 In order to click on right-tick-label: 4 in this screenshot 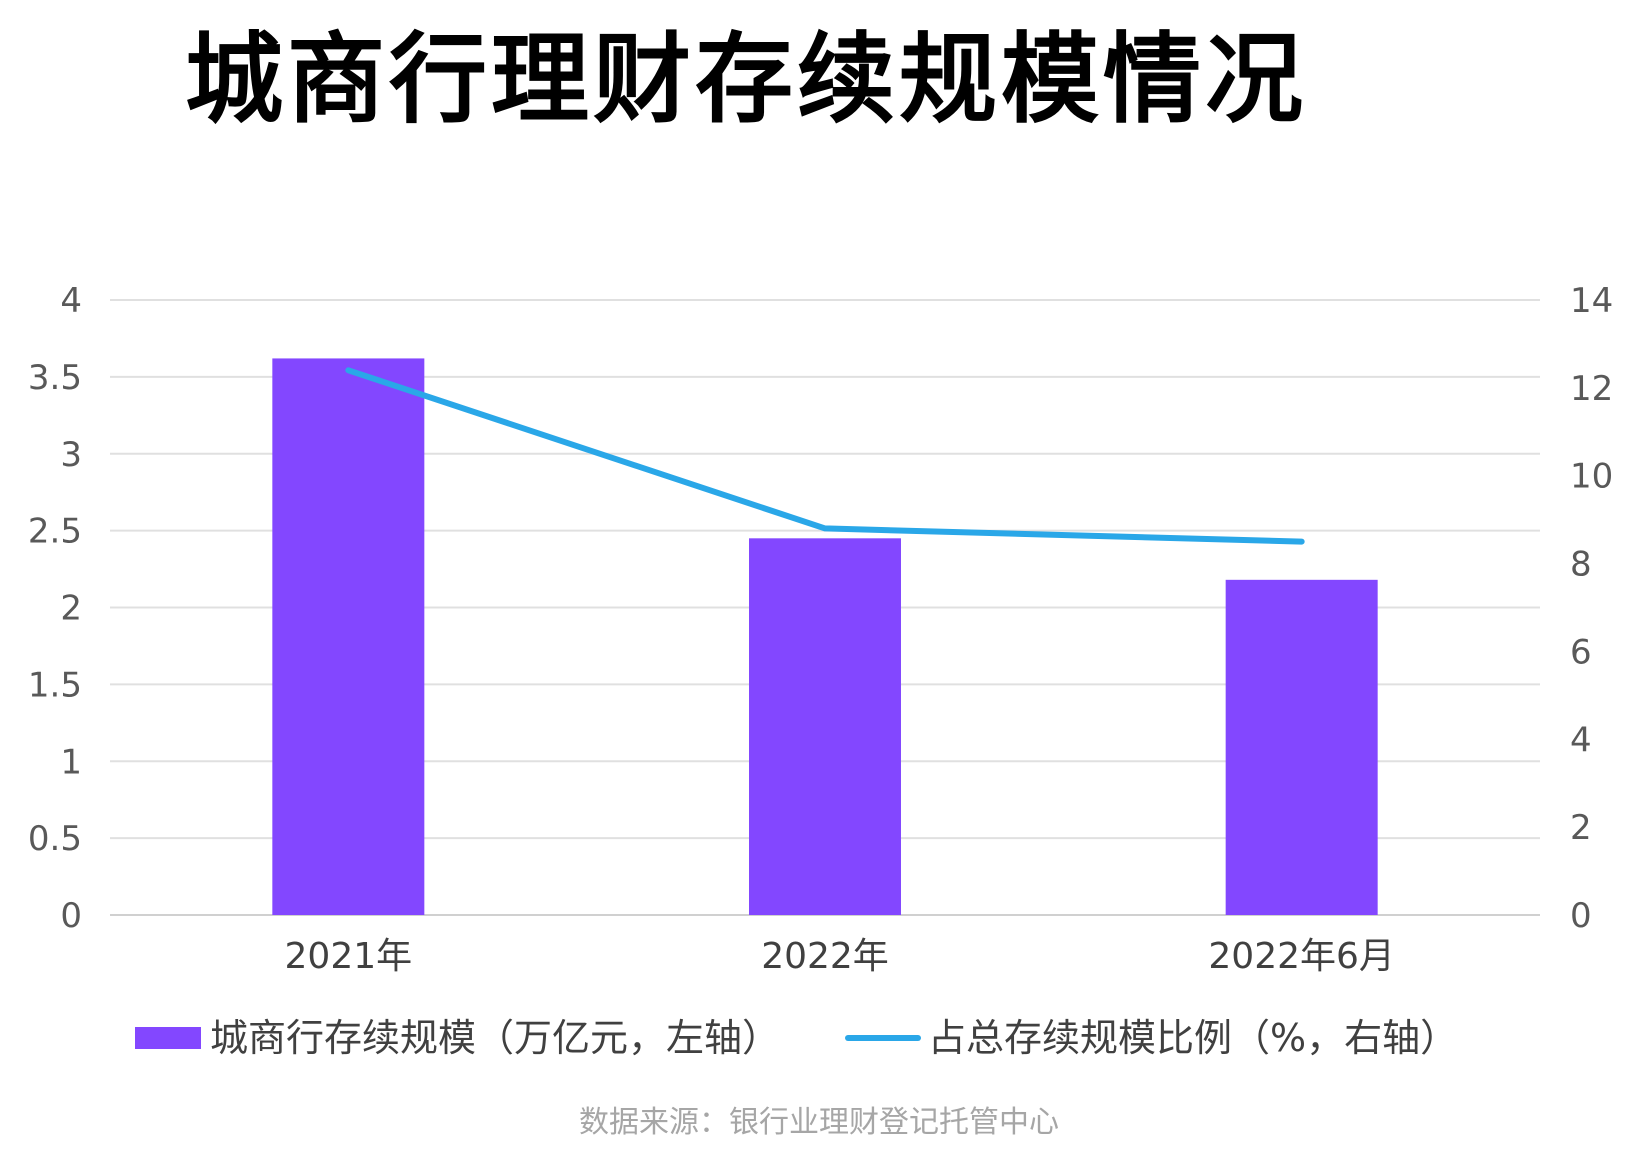, I will do `click(1581, 740)`.